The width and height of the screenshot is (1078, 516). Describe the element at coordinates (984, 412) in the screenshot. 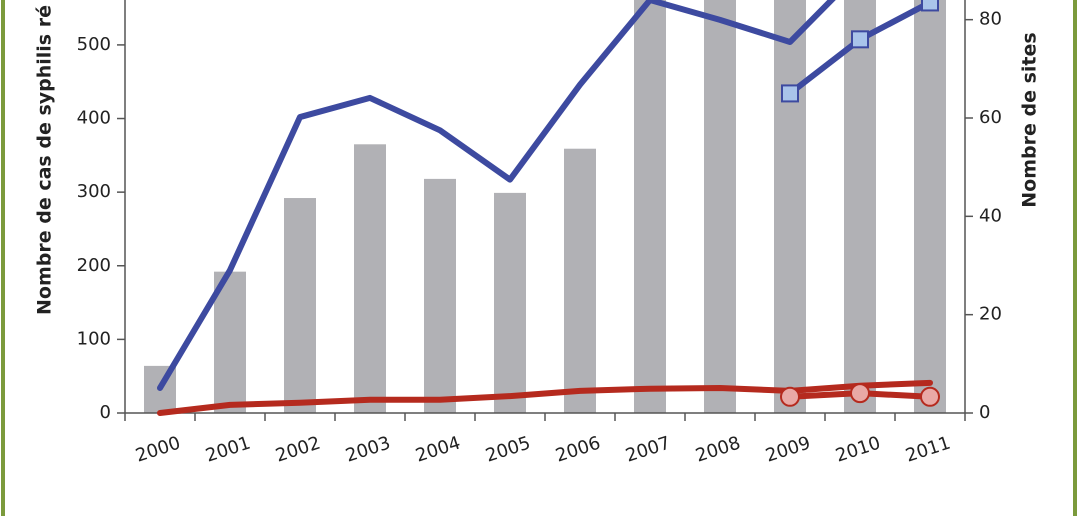

I see `y2-tick-label: 0` at that location.